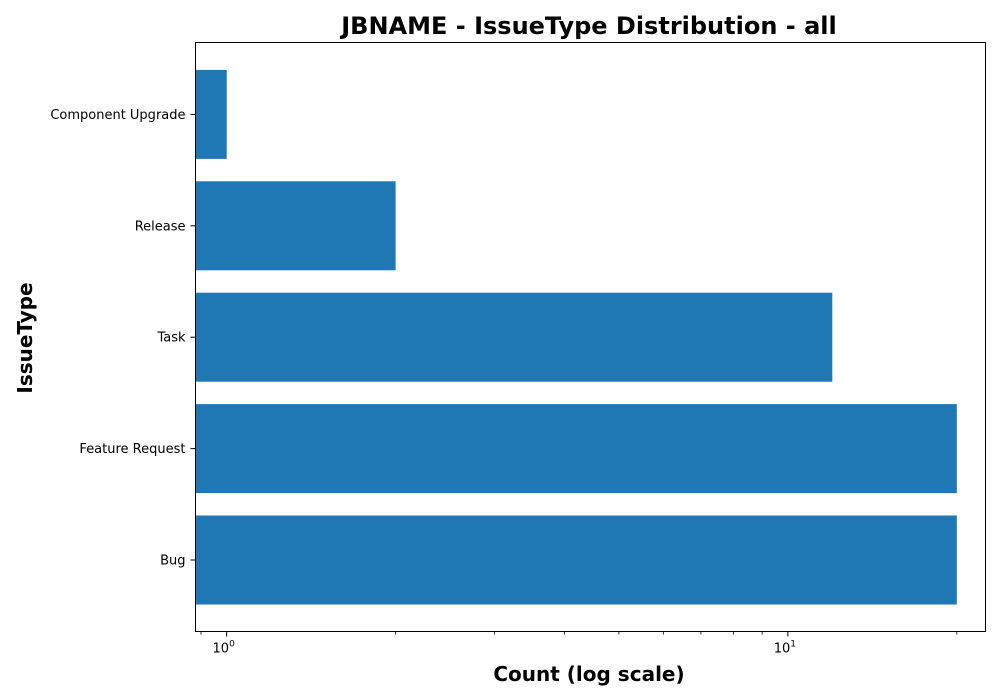 The height and width of the screenshot is (700, 1000). I want to click on bar-component-upgrade, so click(211, 114).